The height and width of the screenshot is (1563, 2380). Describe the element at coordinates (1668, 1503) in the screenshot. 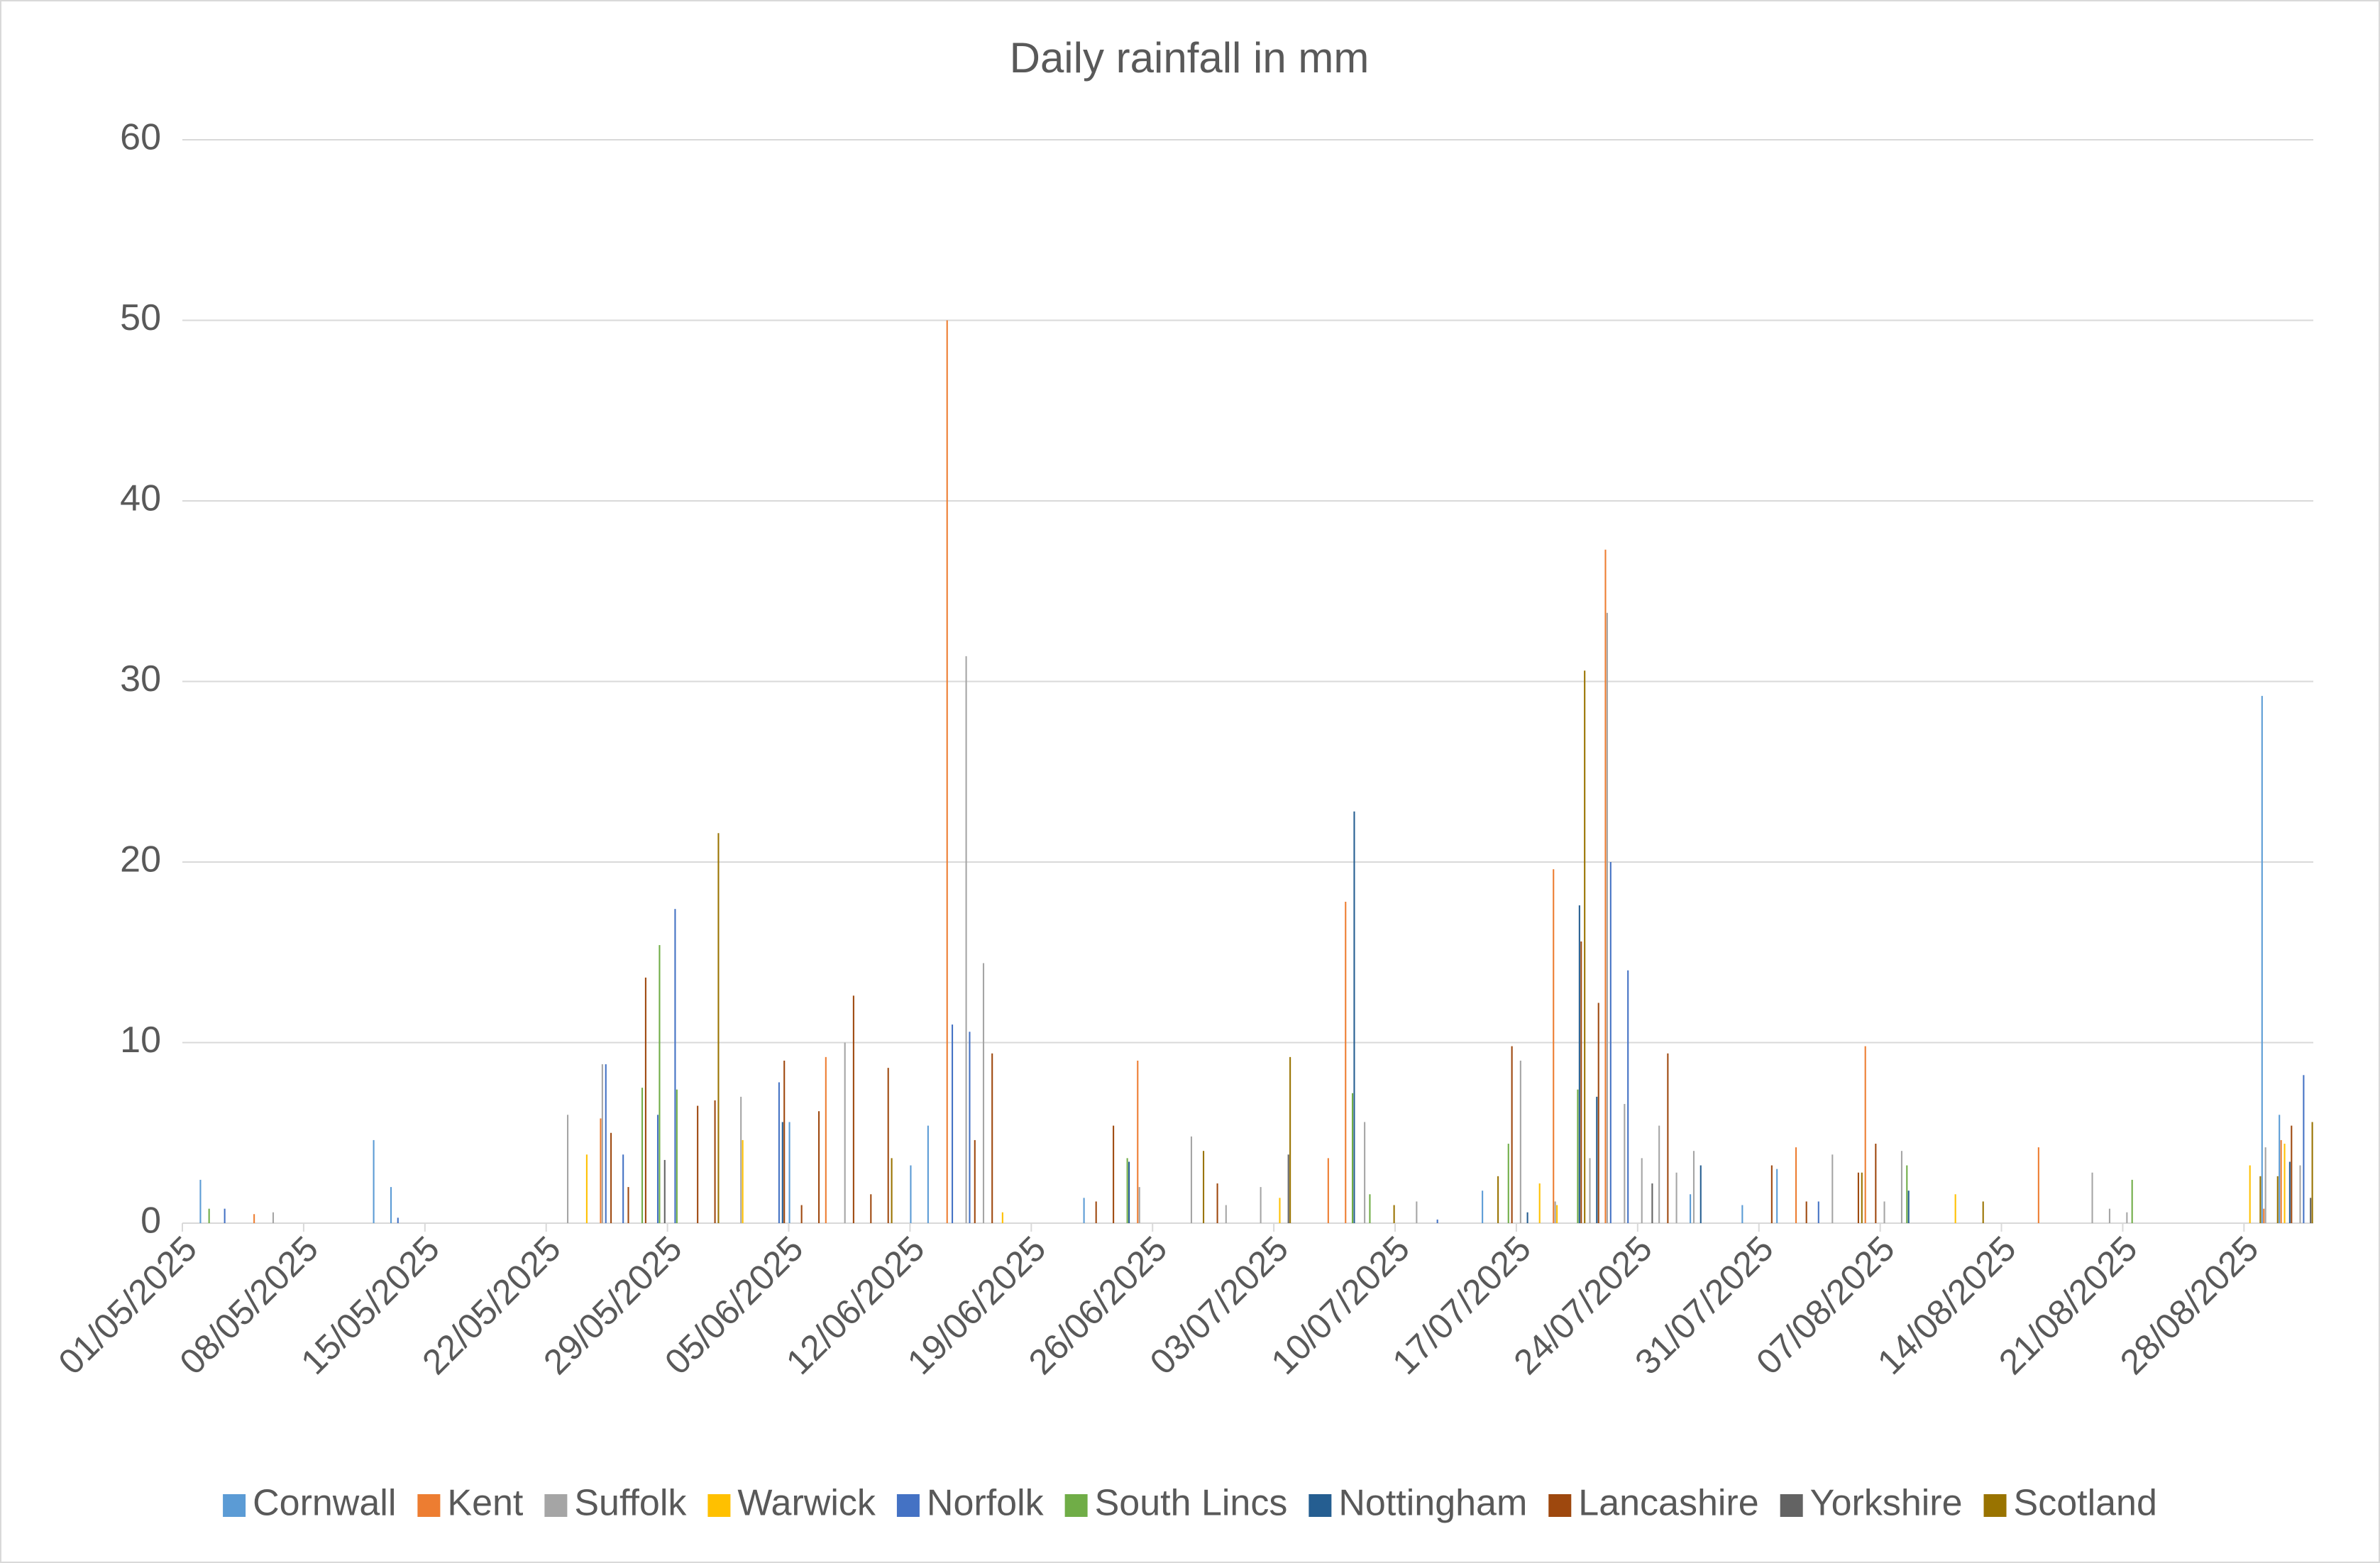

I see `legend-label: Lancashire` at that location.